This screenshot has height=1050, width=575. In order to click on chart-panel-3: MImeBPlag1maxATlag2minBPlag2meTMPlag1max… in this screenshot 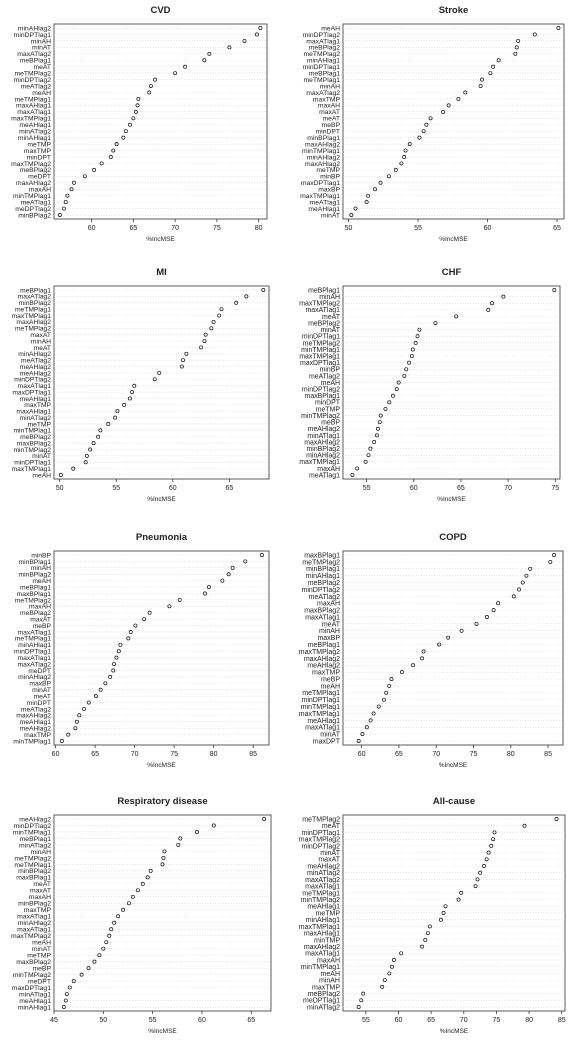, I will do `click(141, 385)`.